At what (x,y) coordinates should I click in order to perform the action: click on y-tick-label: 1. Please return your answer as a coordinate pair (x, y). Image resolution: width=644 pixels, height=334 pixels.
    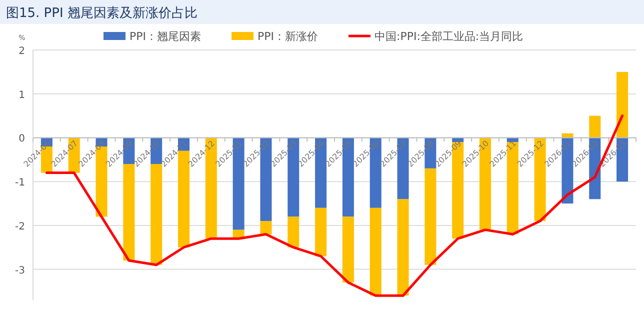
    Looking at the image, I should click on (21, 95).